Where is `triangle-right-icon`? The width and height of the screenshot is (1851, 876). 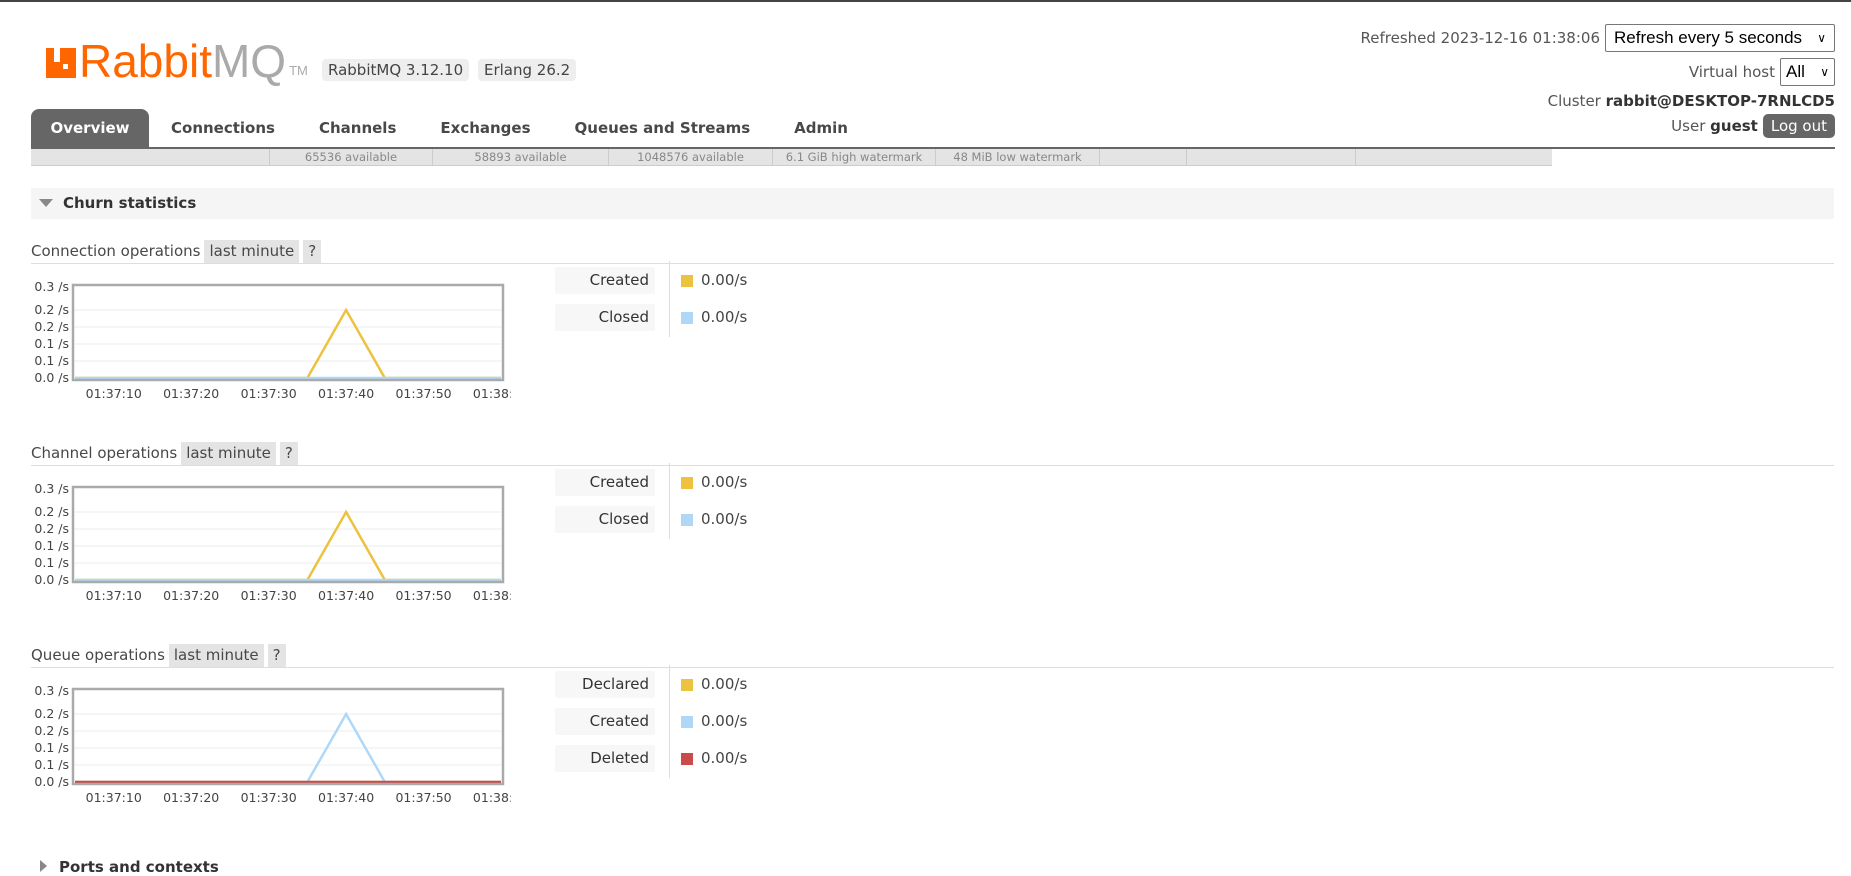 triangle-right-icon is located at coordinates (43, 866).